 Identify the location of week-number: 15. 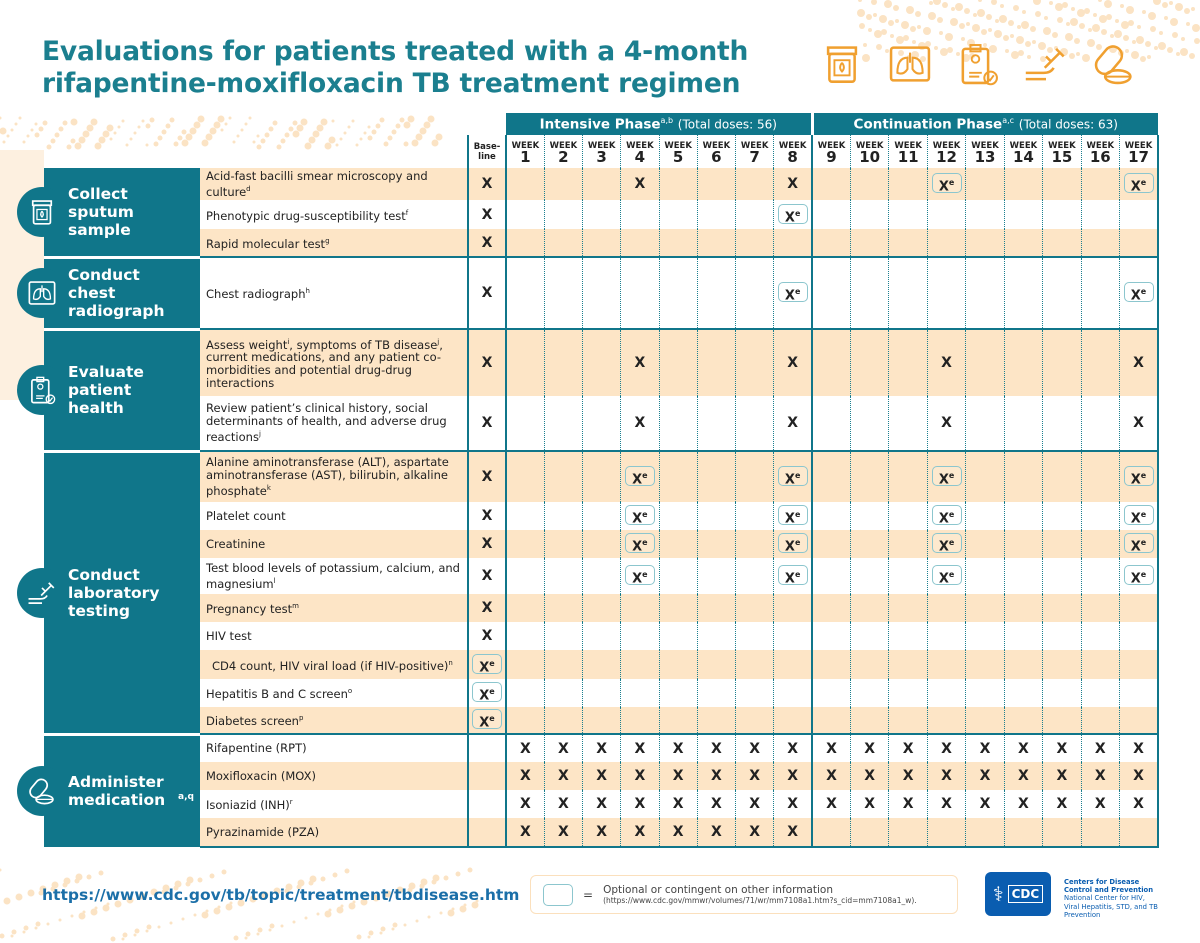
(1062, 156).